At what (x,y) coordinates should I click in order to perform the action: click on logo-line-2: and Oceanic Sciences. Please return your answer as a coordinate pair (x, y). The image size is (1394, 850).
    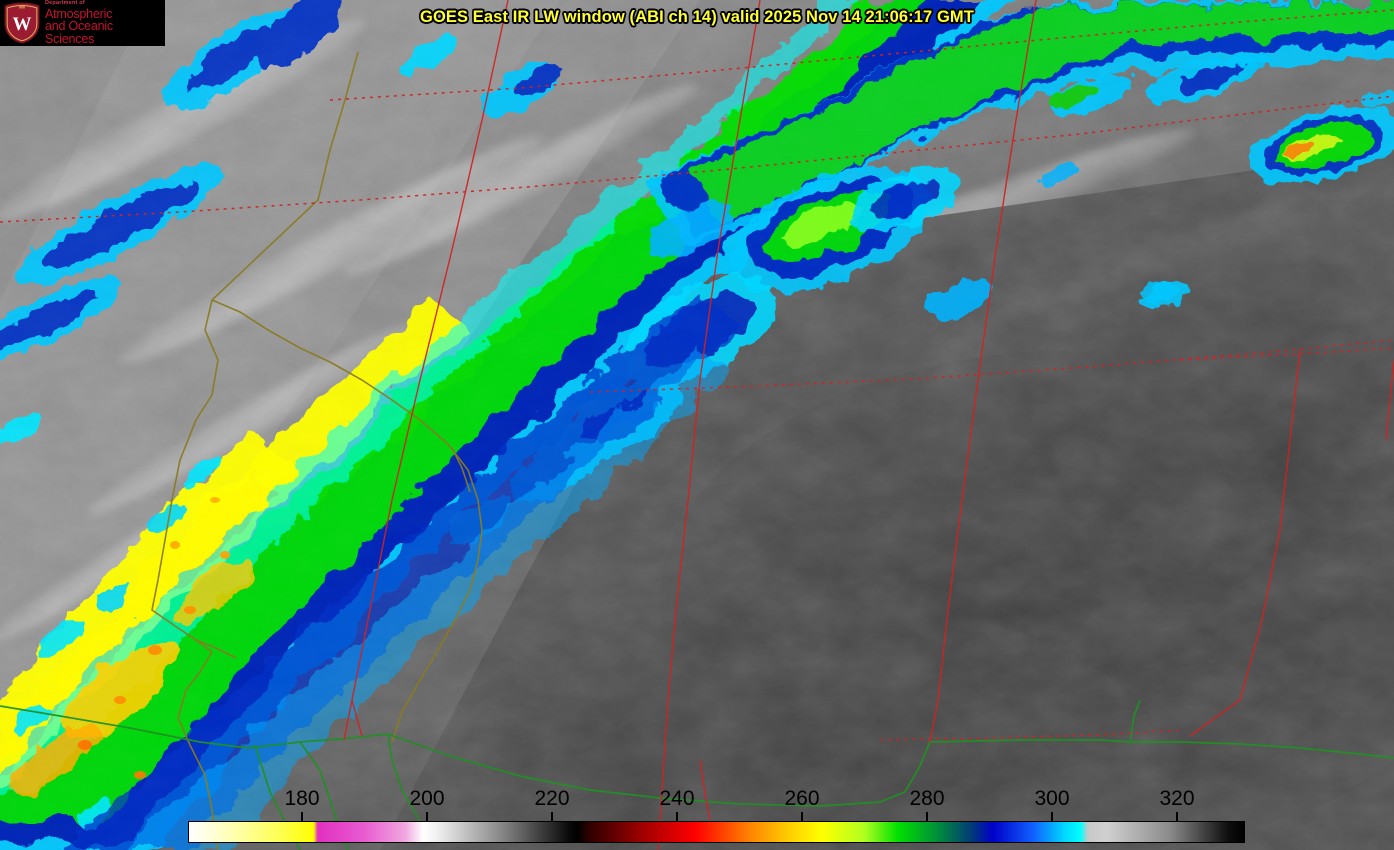
    Looking at the image, I should click on (79, 32).